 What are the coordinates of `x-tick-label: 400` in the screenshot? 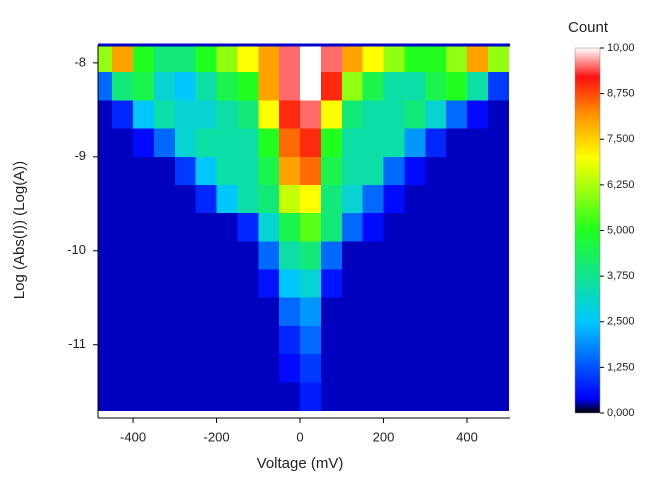 It's located at (467, 436).